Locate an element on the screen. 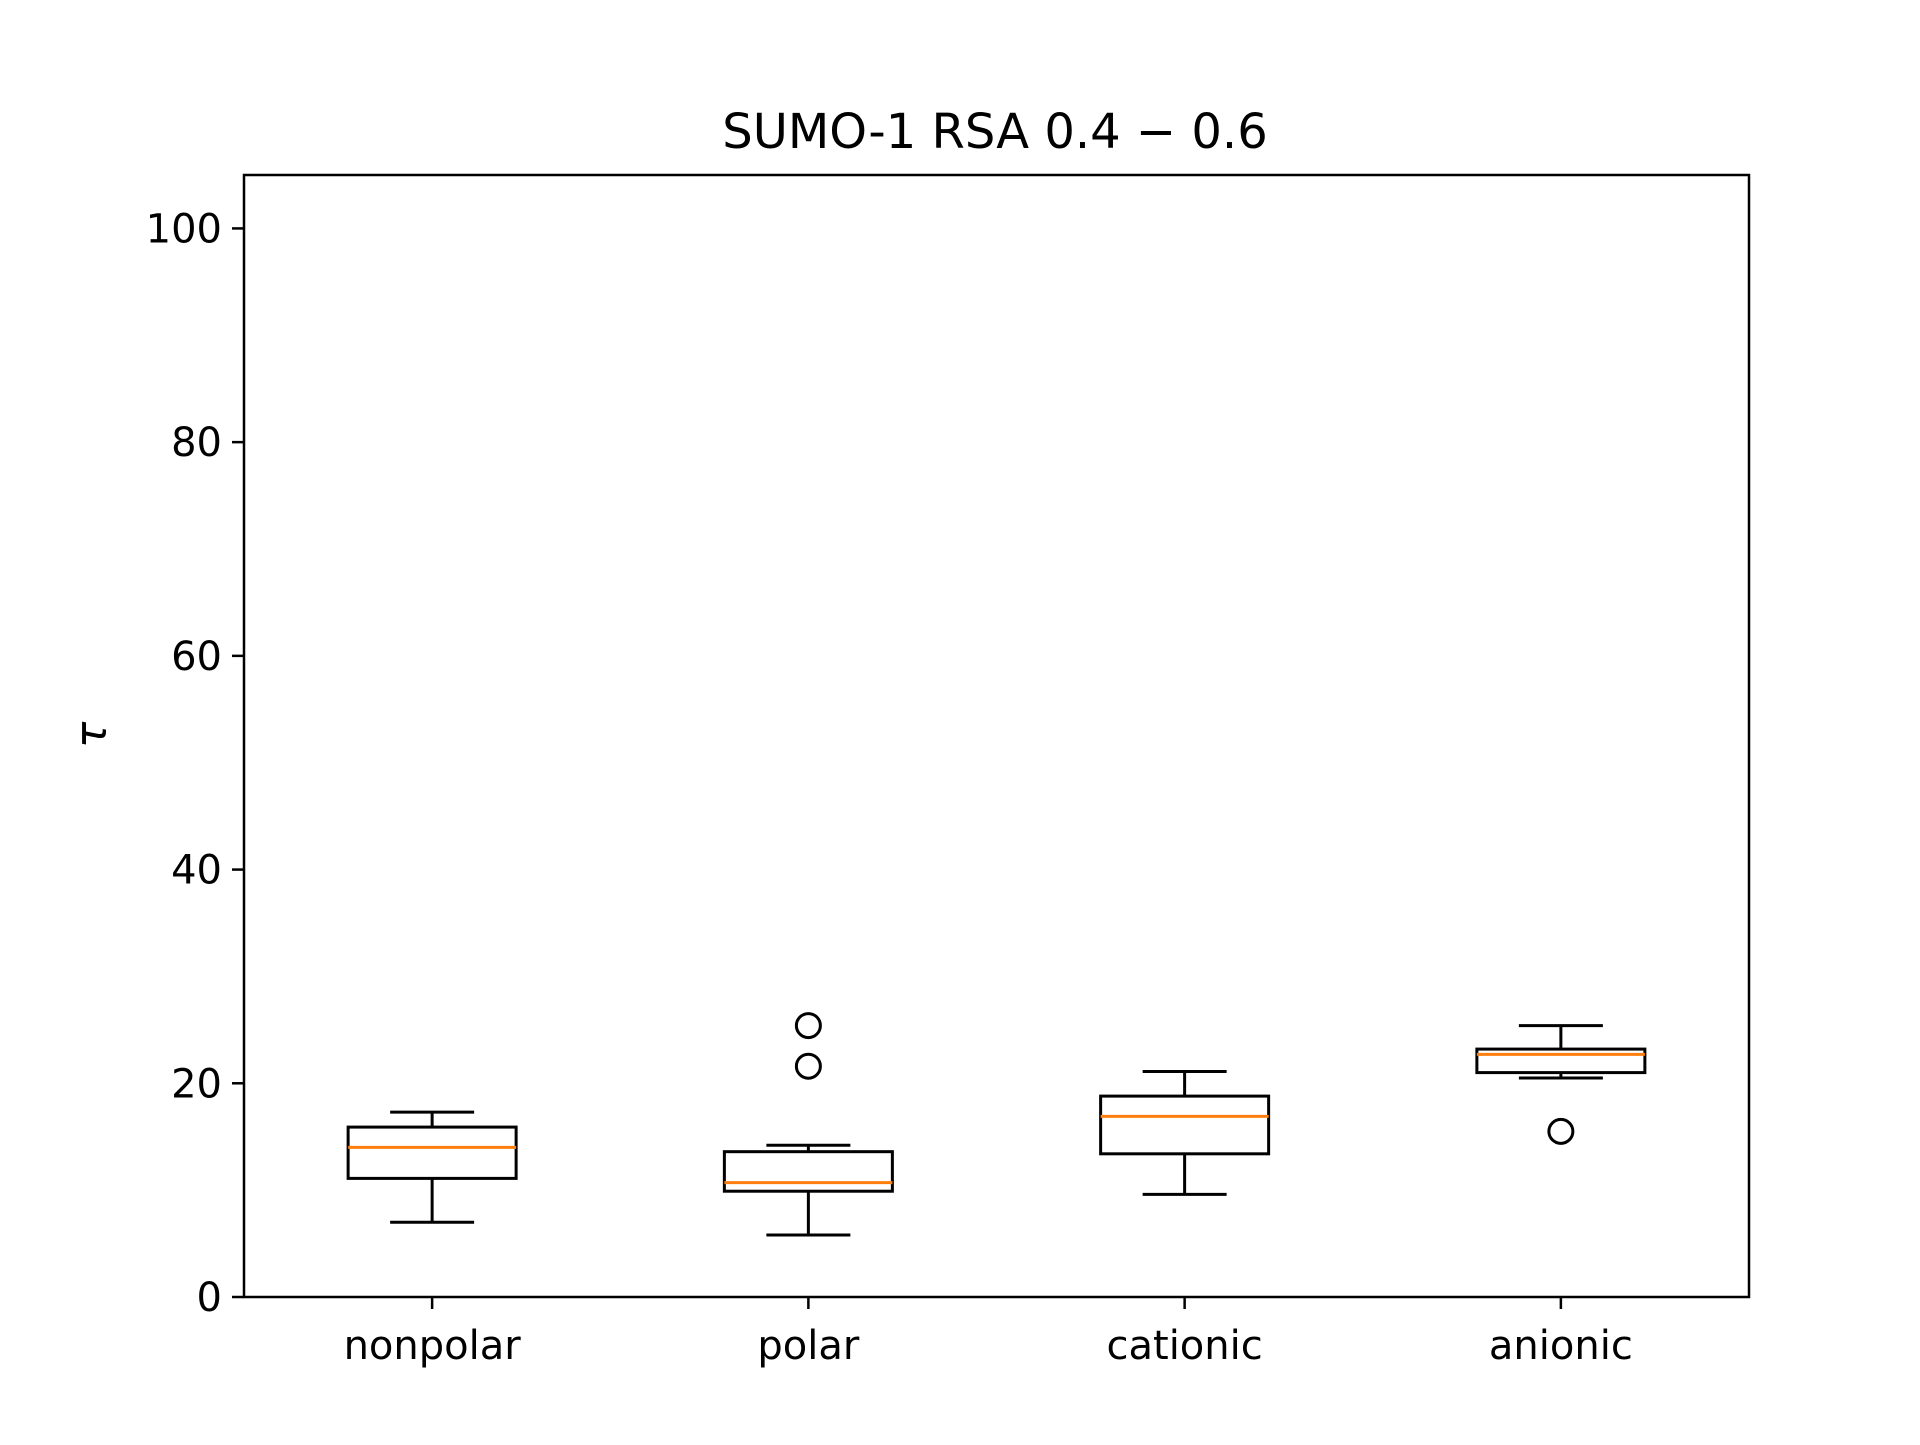 The width and height of the screenshot is (1920, 1445). x-axis-ticks: nonpolar polar cationic anionic is located at coordinates (988, 1333).